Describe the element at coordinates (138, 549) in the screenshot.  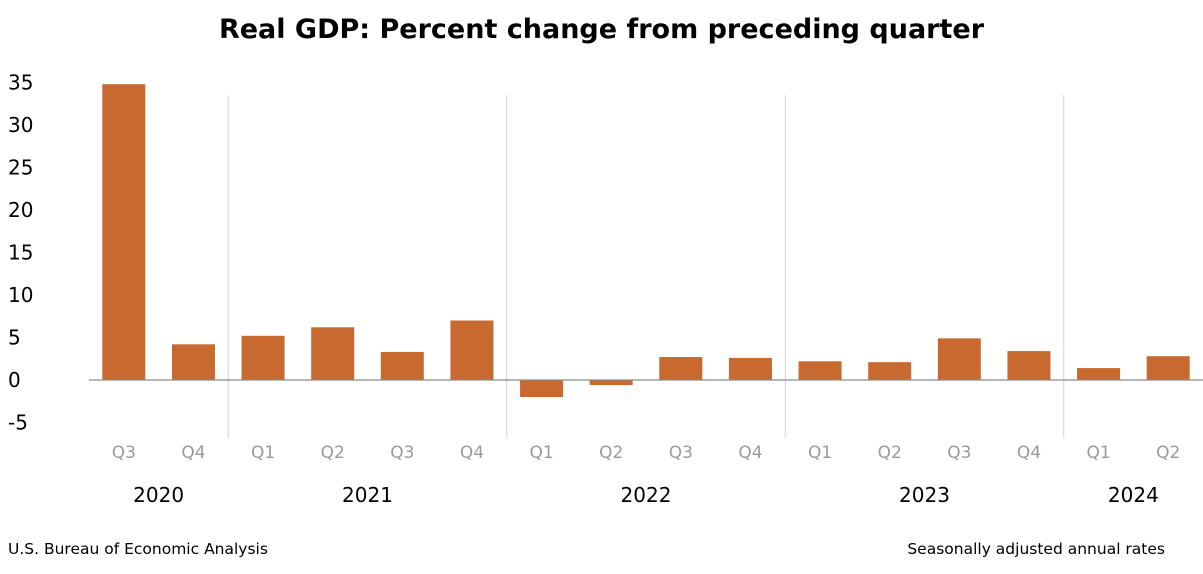
I see `source-note: U.S. Bureau of Economic Analysis` at that location.